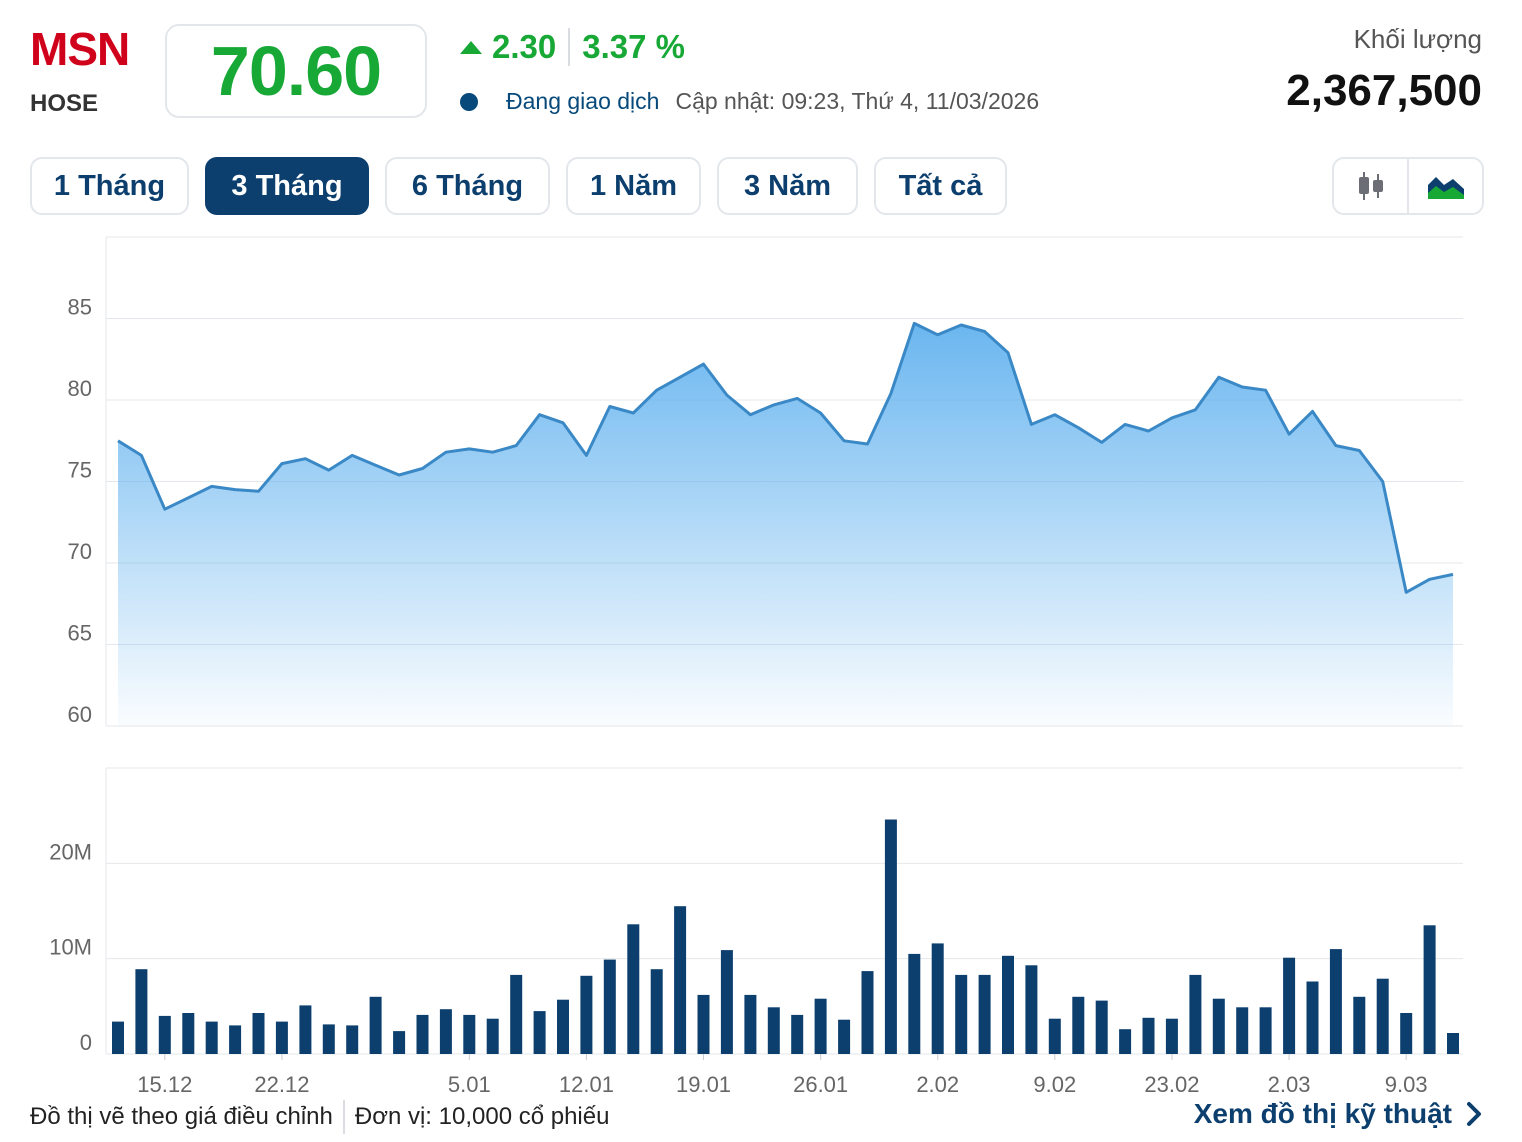 The height and width of the screenshot is (1142, 1522). Describe the element at coordinates (1384, 90) in the screenshot. I see `volume-value: 2,367,500` at that location.